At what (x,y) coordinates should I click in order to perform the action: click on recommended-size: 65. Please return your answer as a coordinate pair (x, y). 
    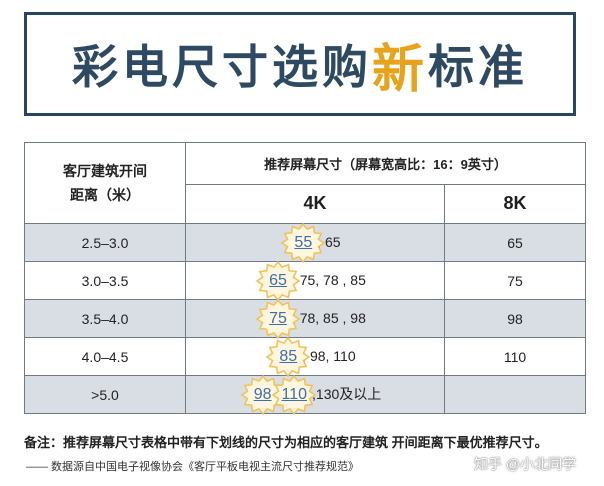
    Looking at the image, I should click on (278, 280).